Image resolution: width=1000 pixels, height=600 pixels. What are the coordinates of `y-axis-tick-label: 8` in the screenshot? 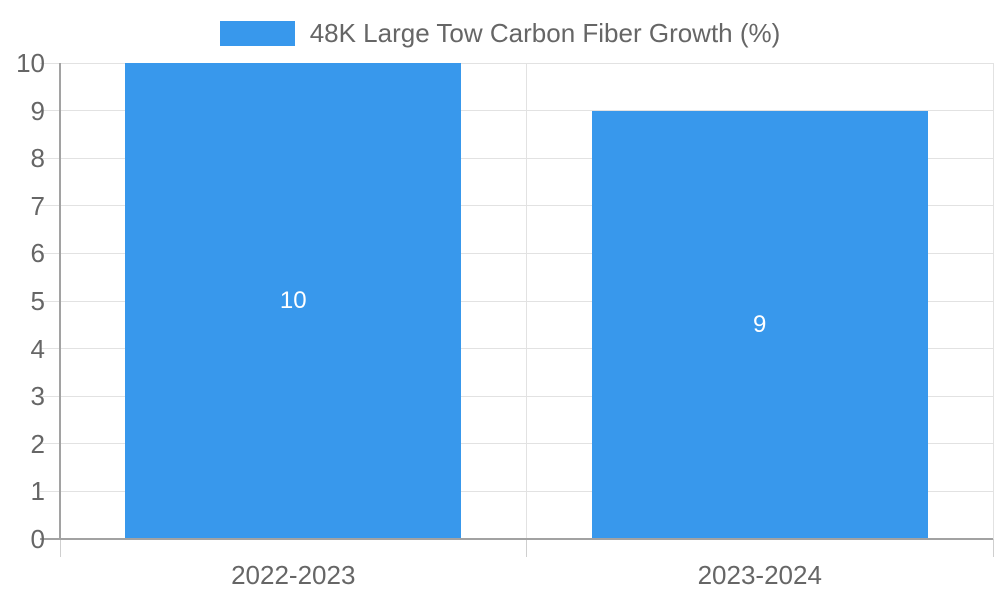 It's located at (37, 158).